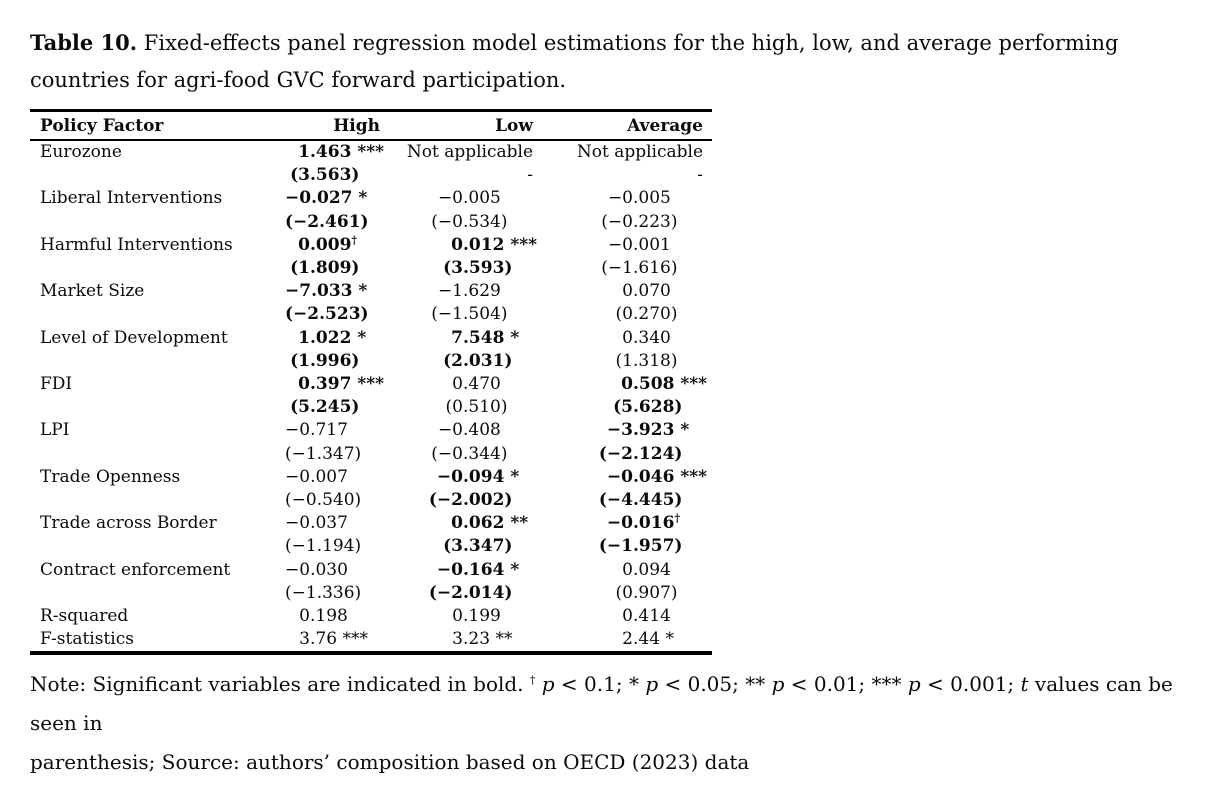 Image resolution: width=1210 pixels, height=810 pixels. I want to click on value-cell: 0.198, so click(323, 616).